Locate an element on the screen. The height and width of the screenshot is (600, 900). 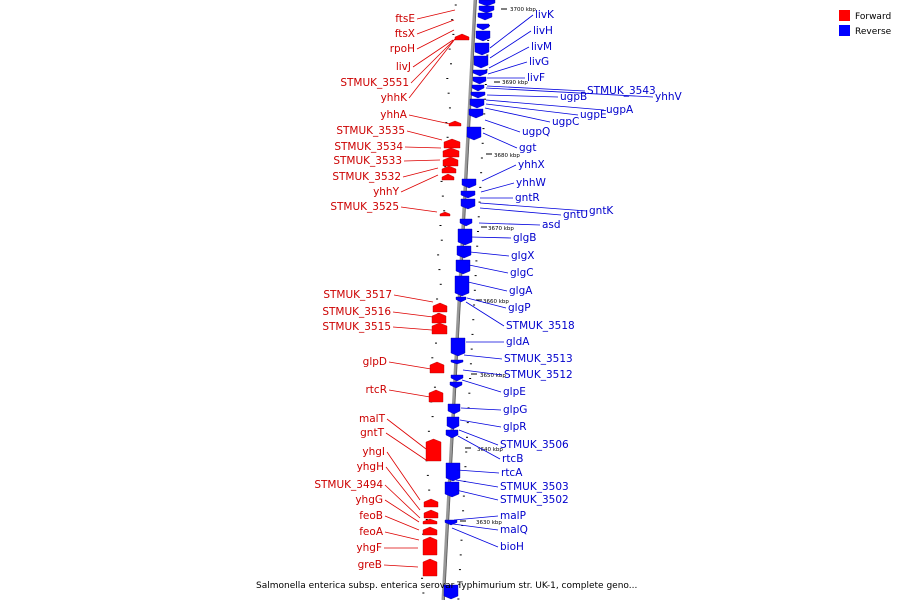
forward-gene-label: STMUK_3532 is located at coordinates (366, 177).